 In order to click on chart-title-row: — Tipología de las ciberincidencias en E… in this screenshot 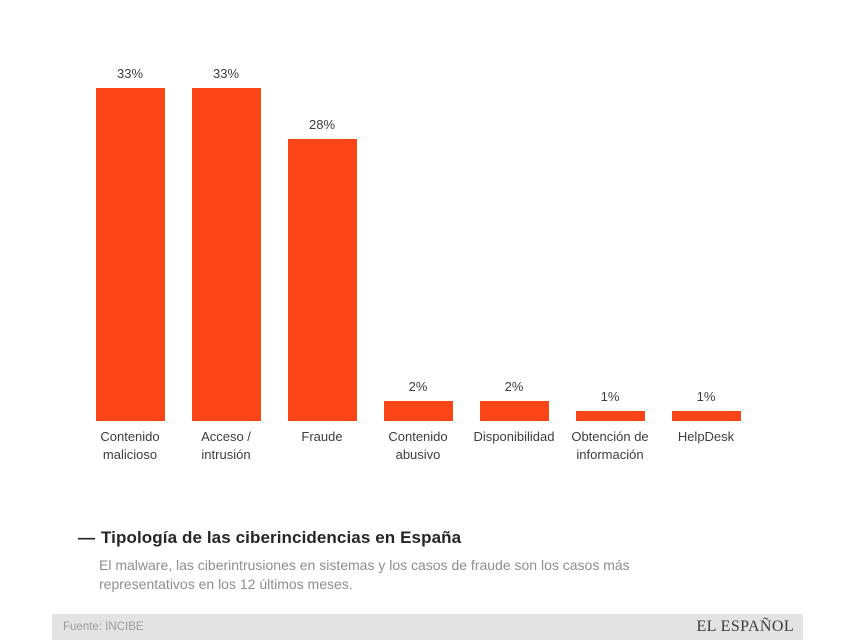, I will do `click(269, 538)`.